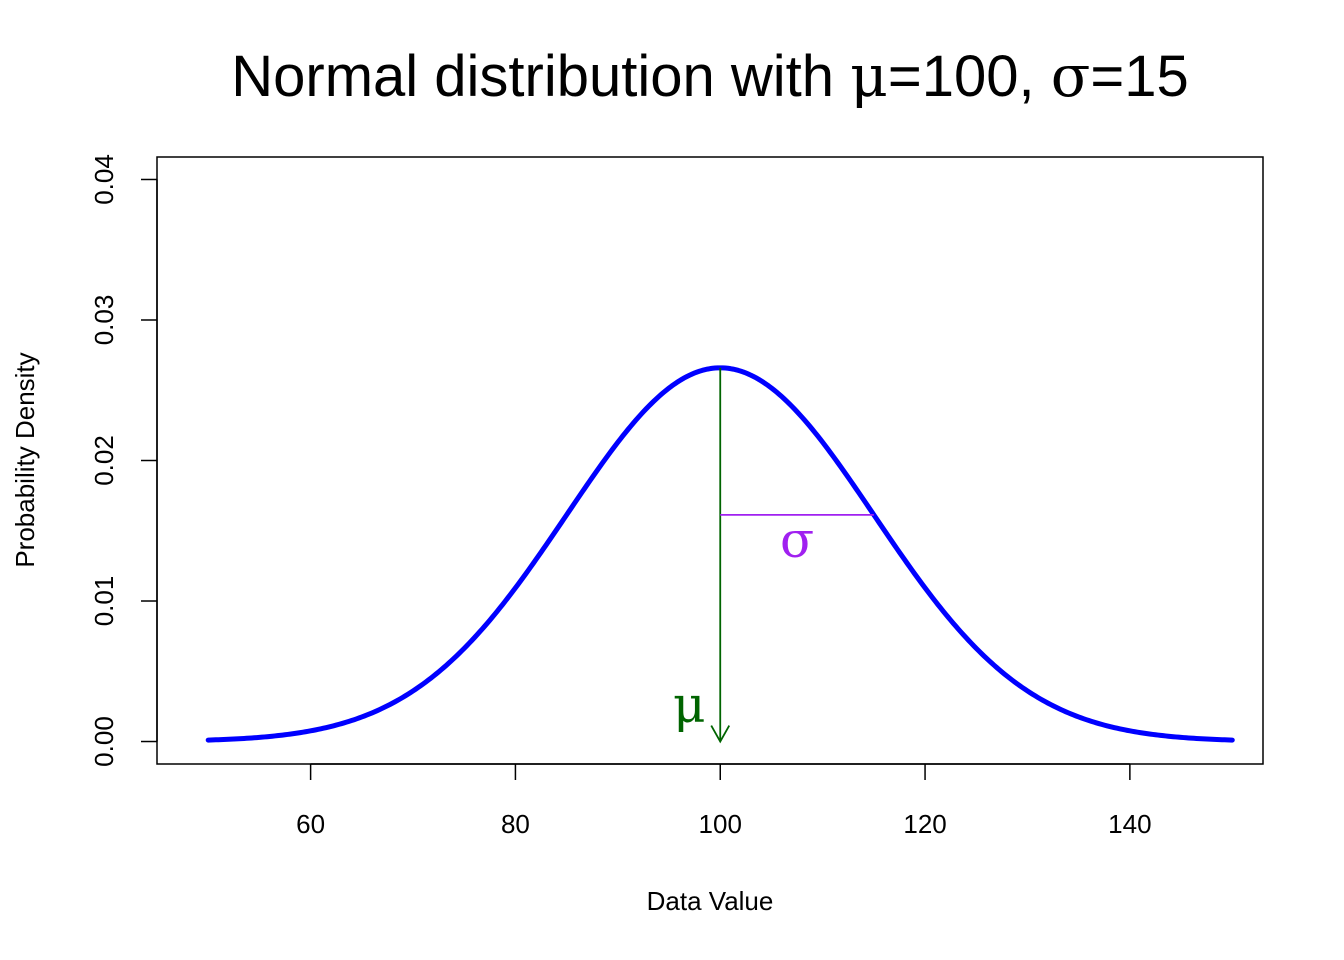 This screenshot has height=960, width=1344. Describe the element at coordinates (797, 540) in the screenshot. I see `sigma-label: σ` at that location.